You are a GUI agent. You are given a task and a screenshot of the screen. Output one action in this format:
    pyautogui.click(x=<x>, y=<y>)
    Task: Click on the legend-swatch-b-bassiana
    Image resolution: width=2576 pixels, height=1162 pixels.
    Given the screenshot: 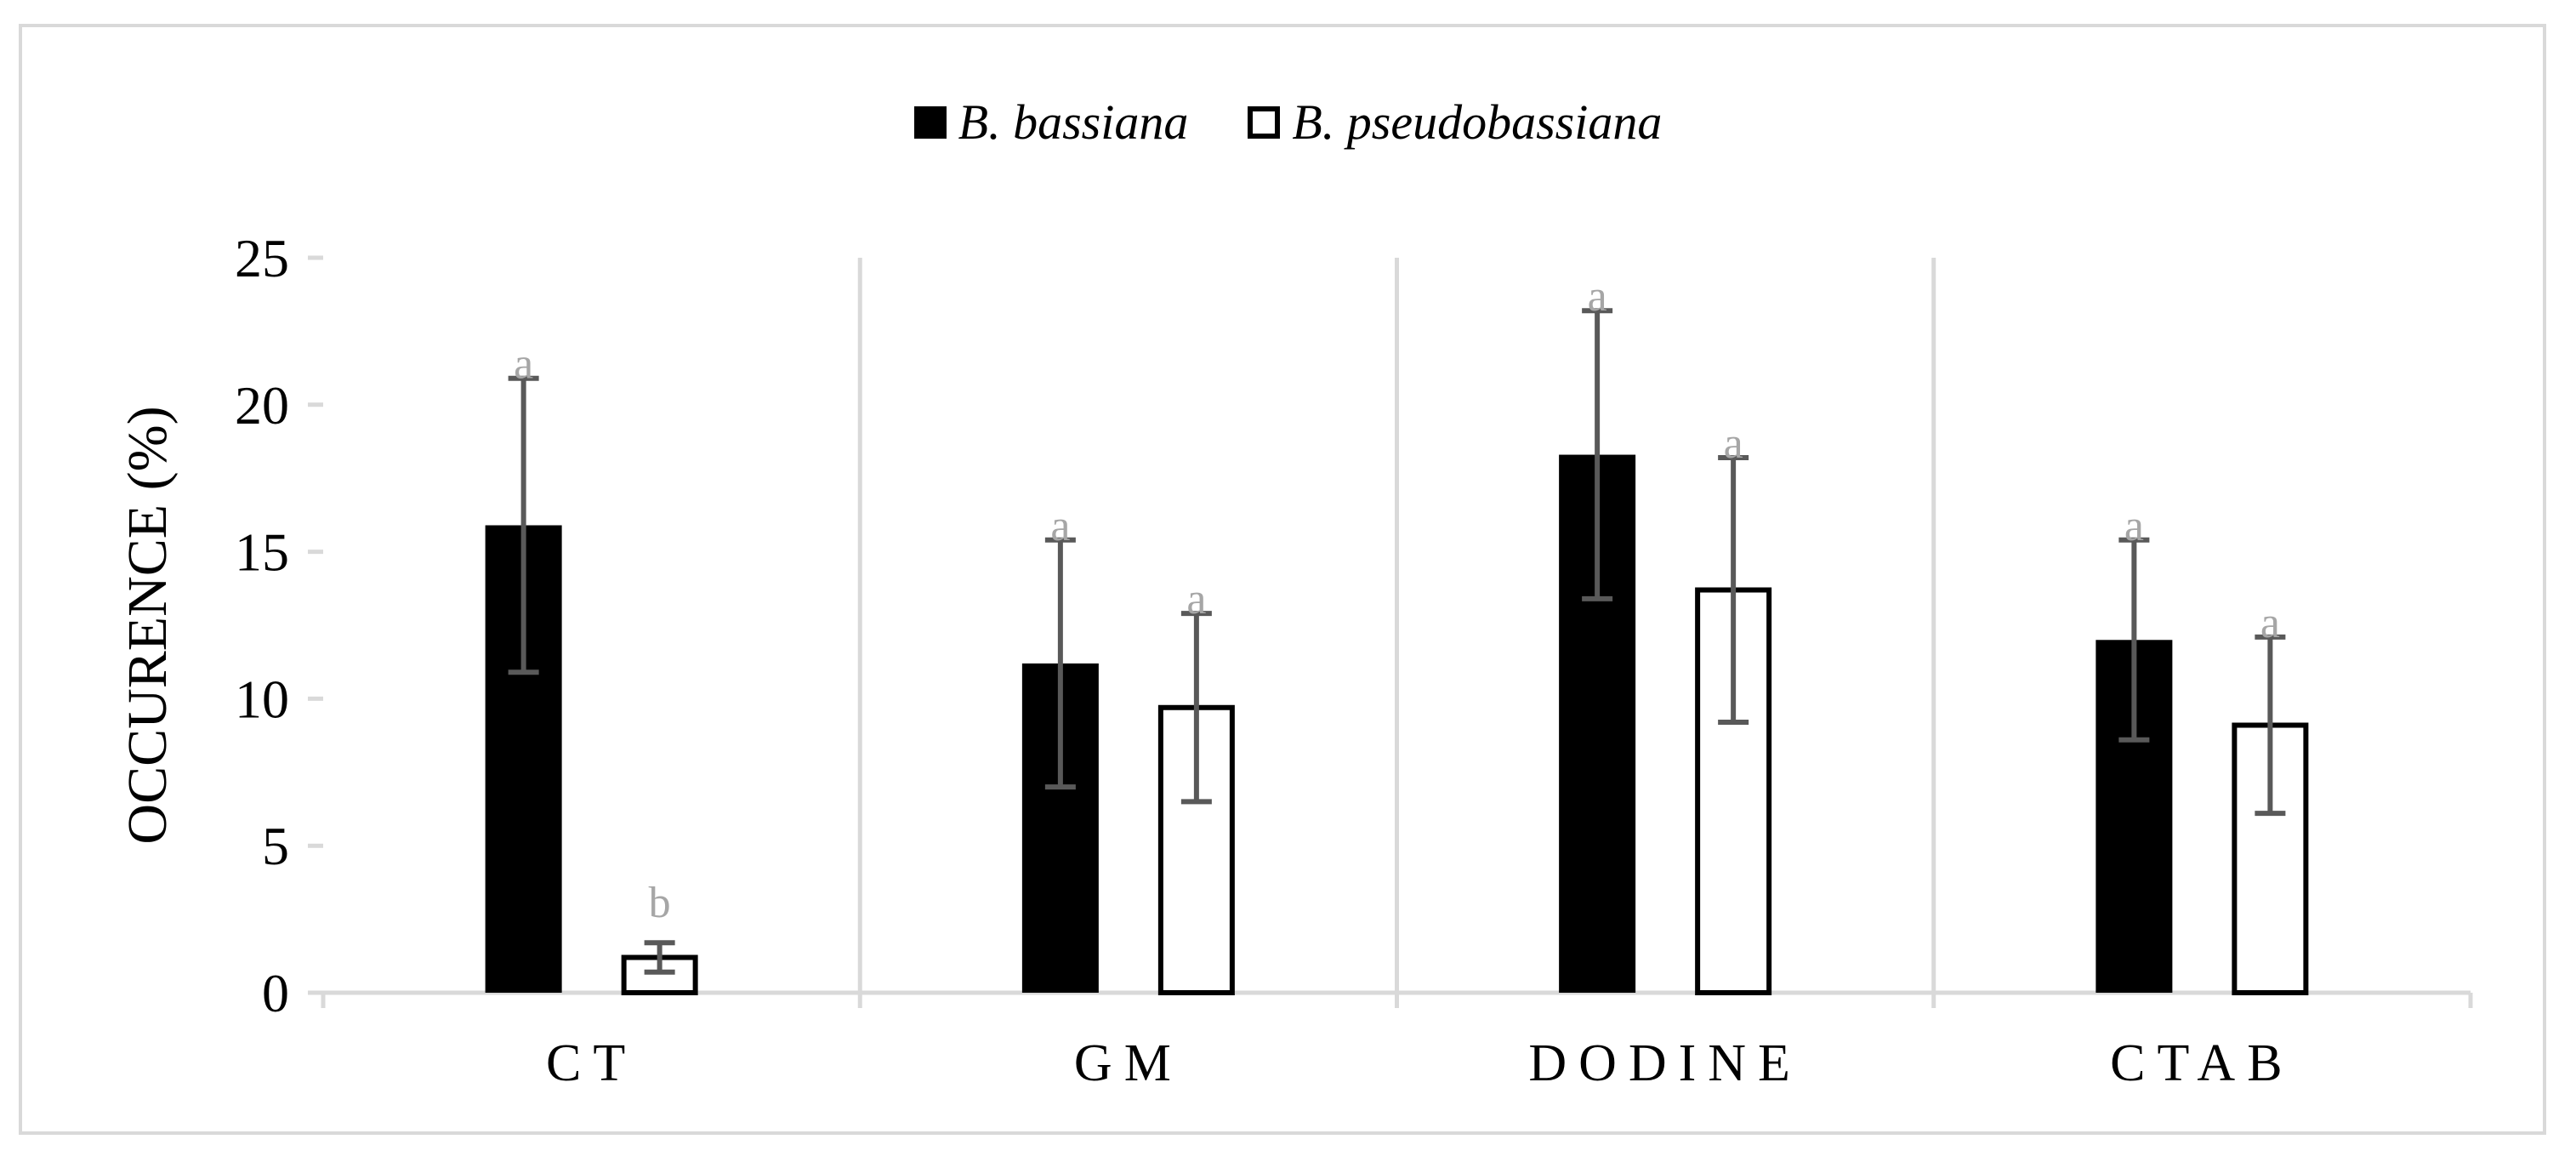 What is the action you would take?
    pyautogui.click(x=930, y=122)
    